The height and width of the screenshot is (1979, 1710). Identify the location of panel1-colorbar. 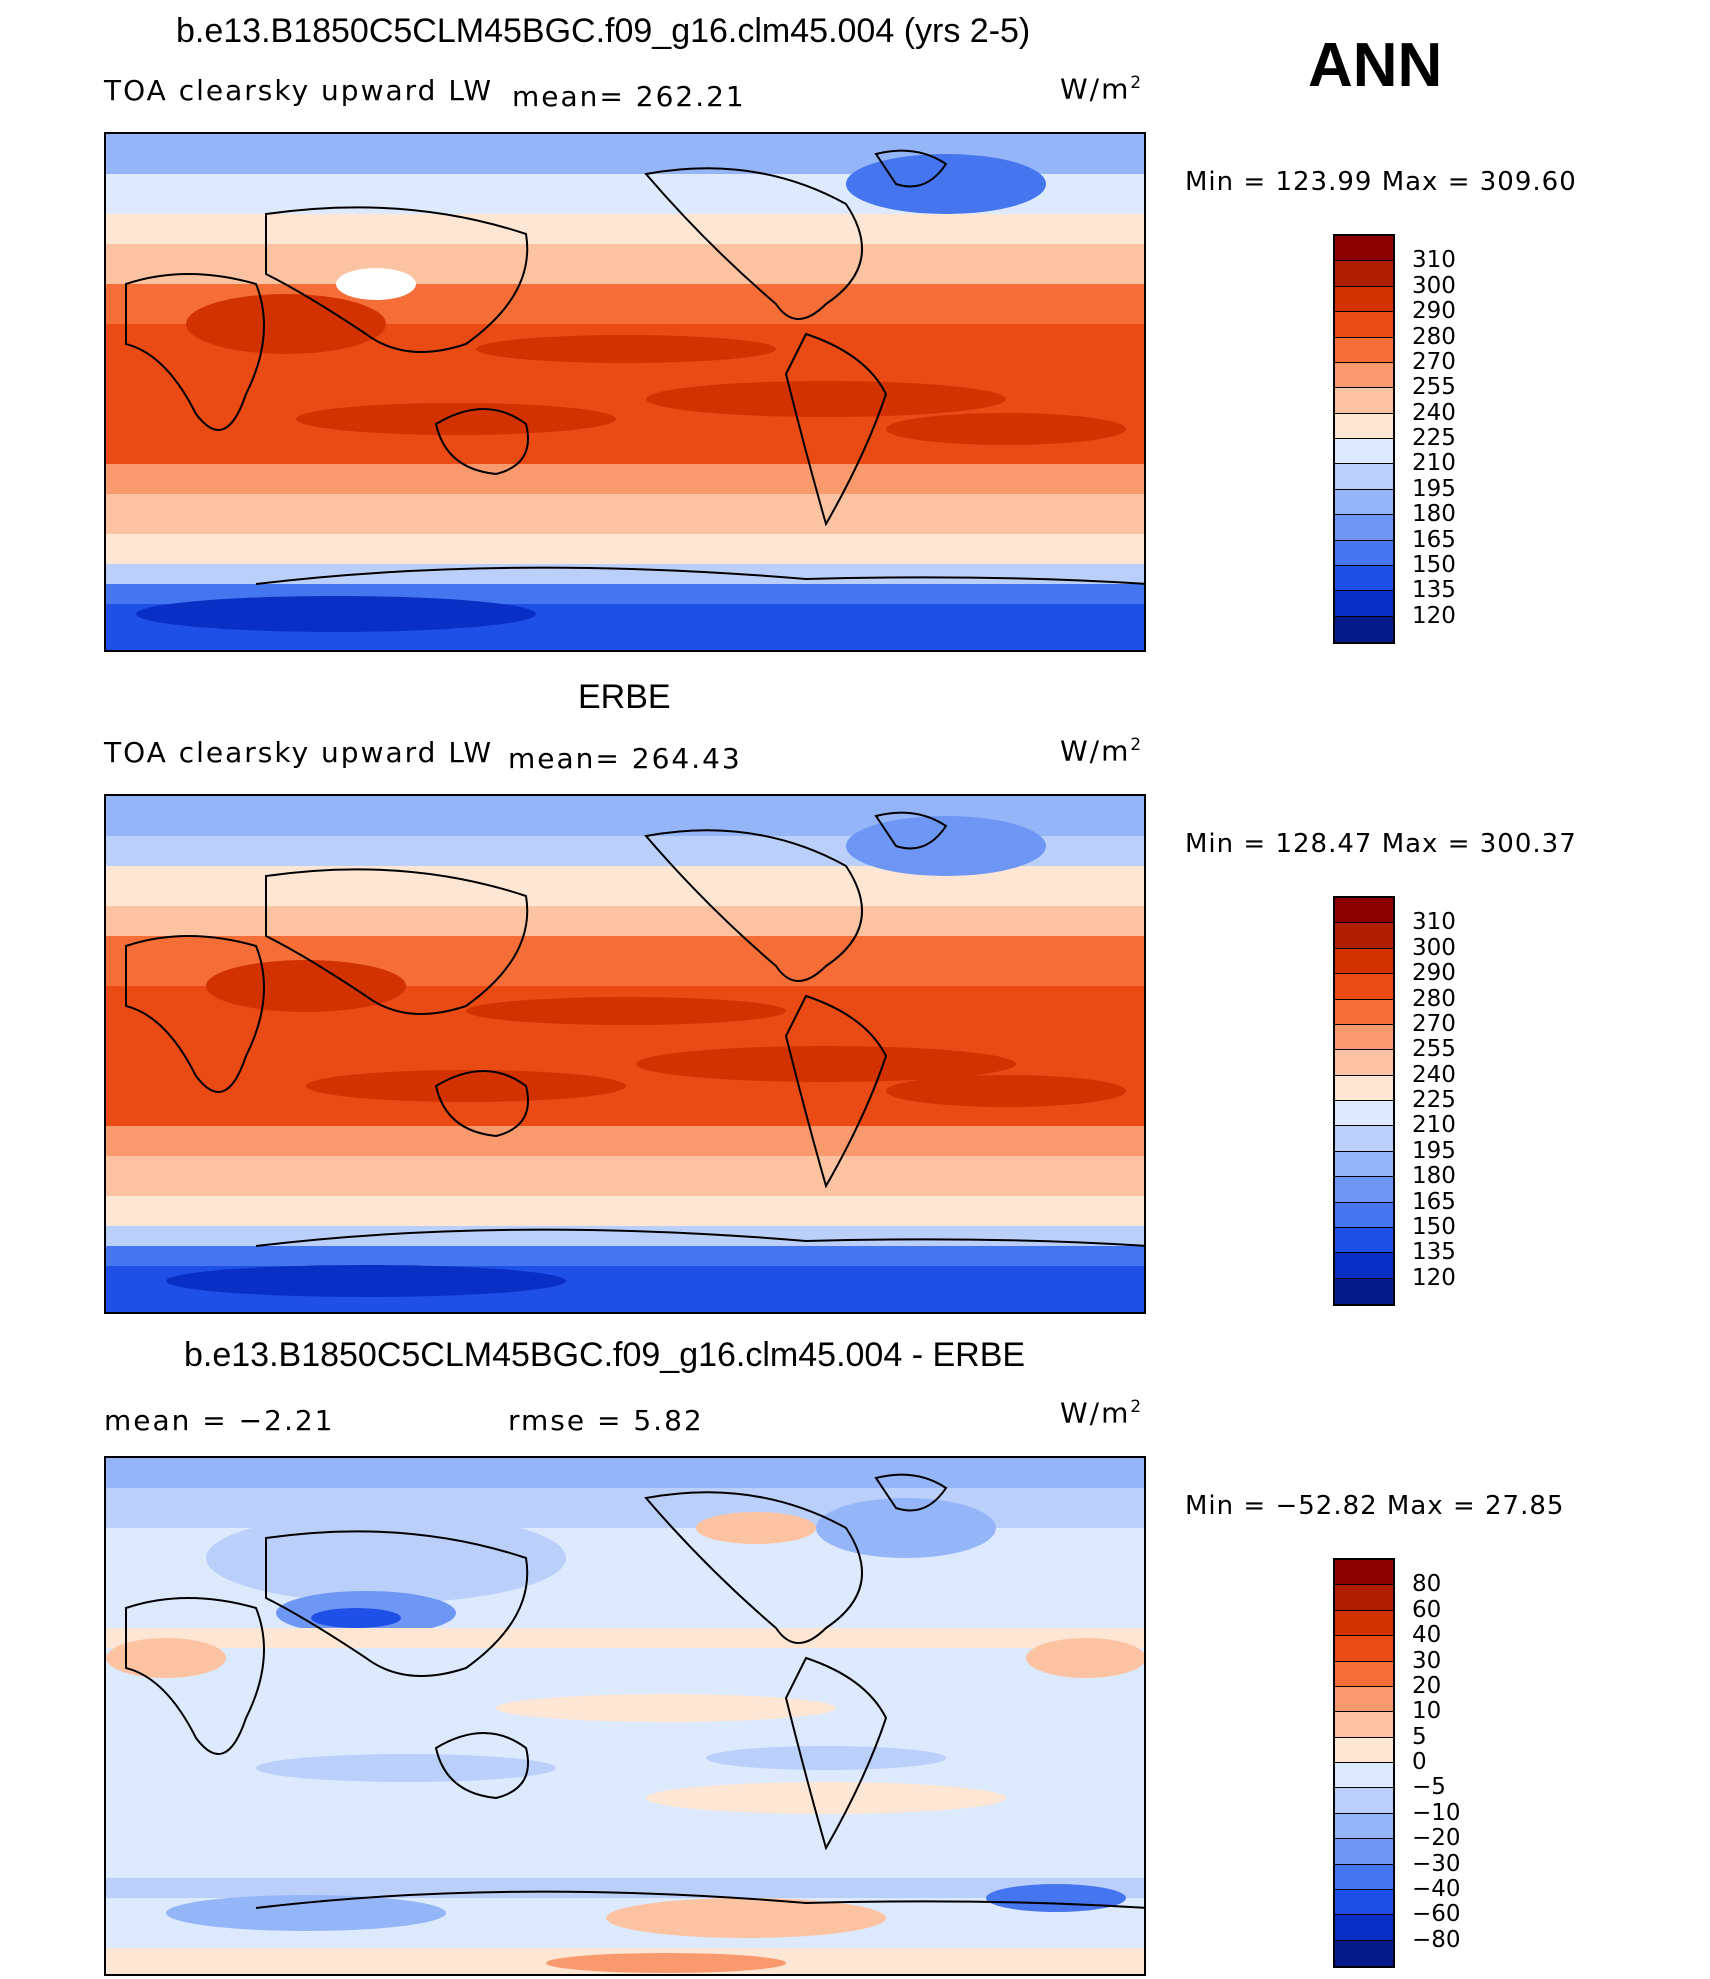
(1364, 439).